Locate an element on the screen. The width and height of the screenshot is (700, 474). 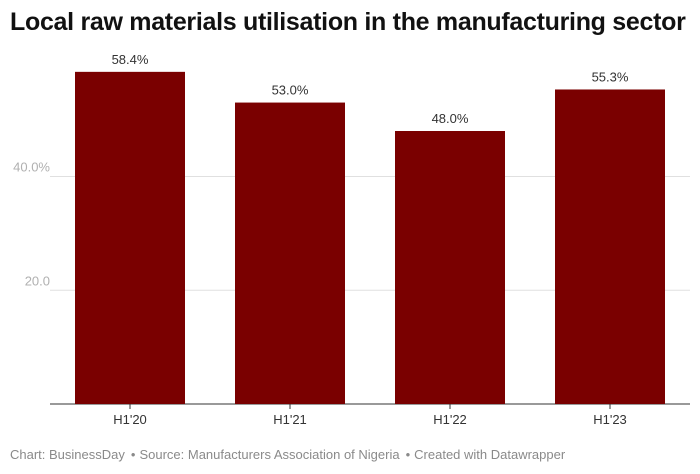
bar-value-label: 48.0% is located at coordinates (450, 118).